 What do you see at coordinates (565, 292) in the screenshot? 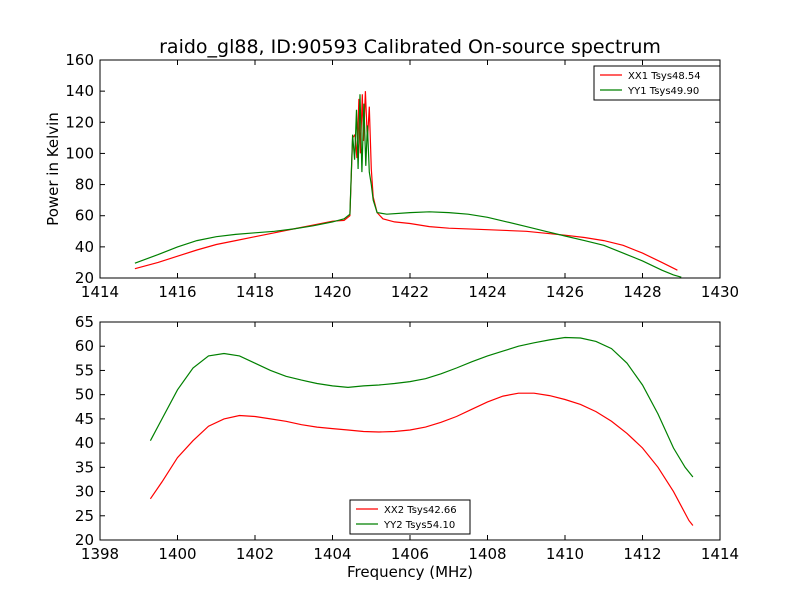
I see `x-tick-label: 1426` at bounding box center [565, 292].